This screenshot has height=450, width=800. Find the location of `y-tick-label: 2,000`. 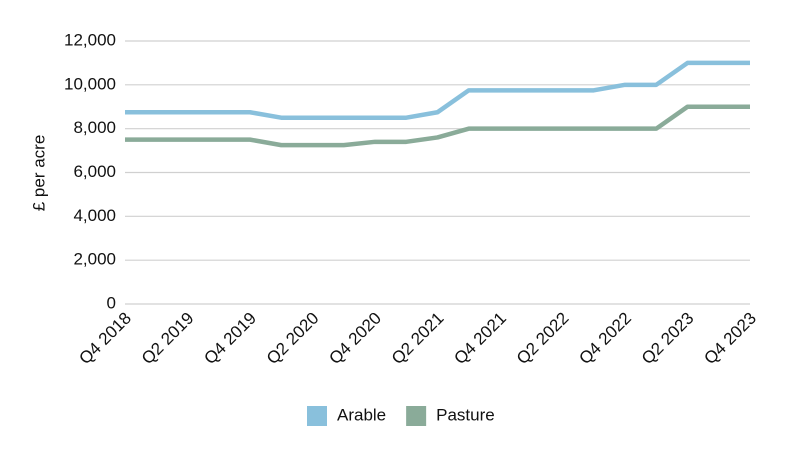

y-tick-label: 2,000 is located at coordinates (94, 259).